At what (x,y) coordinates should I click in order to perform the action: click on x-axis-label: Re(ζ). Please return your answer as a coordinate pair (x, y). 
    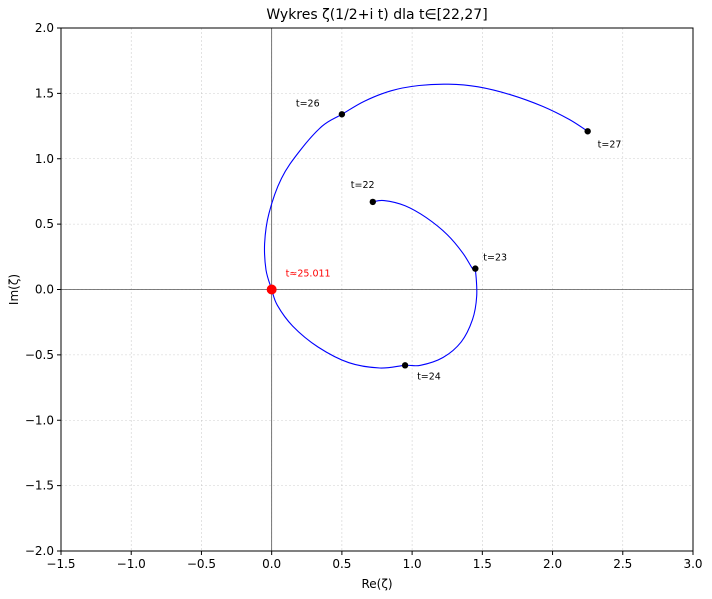
    Looking at the image, I should click on (376, 584).